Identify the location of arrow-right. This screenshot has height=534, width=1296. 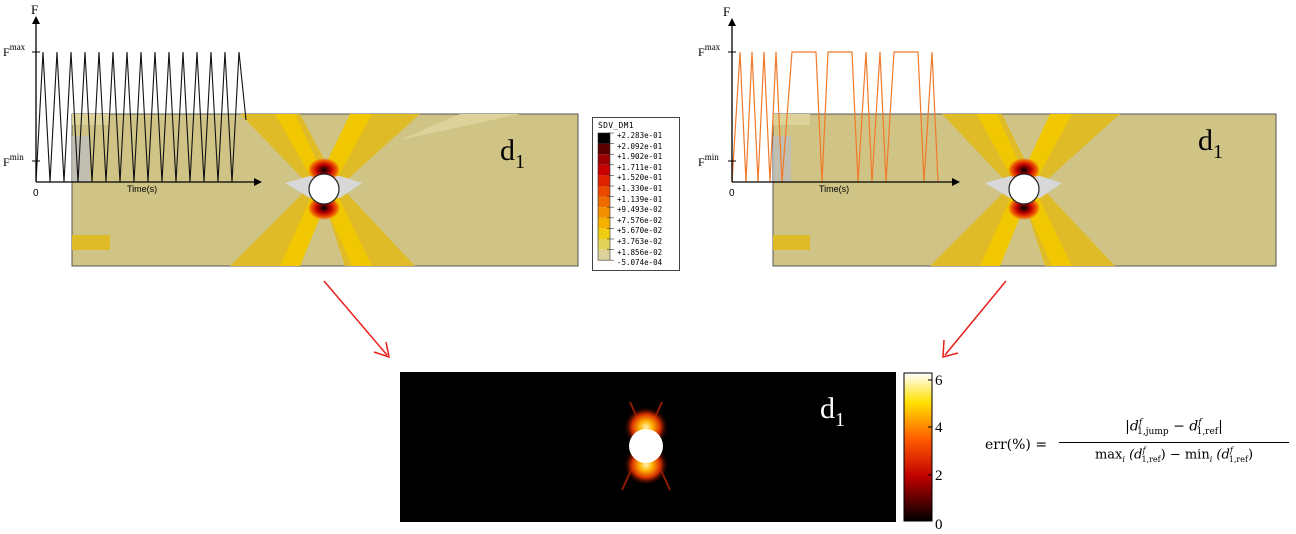
(974, 319).